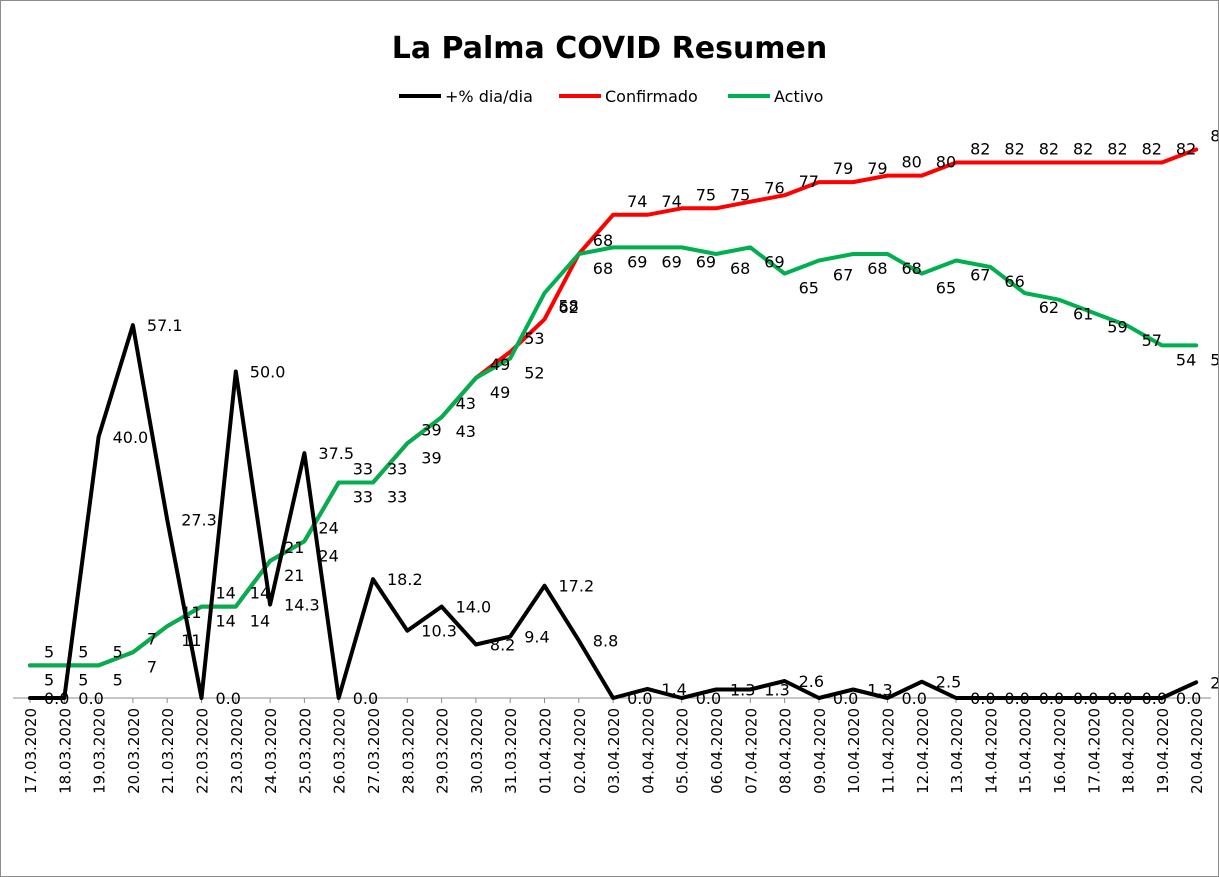  Describe the element at coordinates (854, 751) in the screenshot. I see `x-tick-label: 10.04.2020` at that location.